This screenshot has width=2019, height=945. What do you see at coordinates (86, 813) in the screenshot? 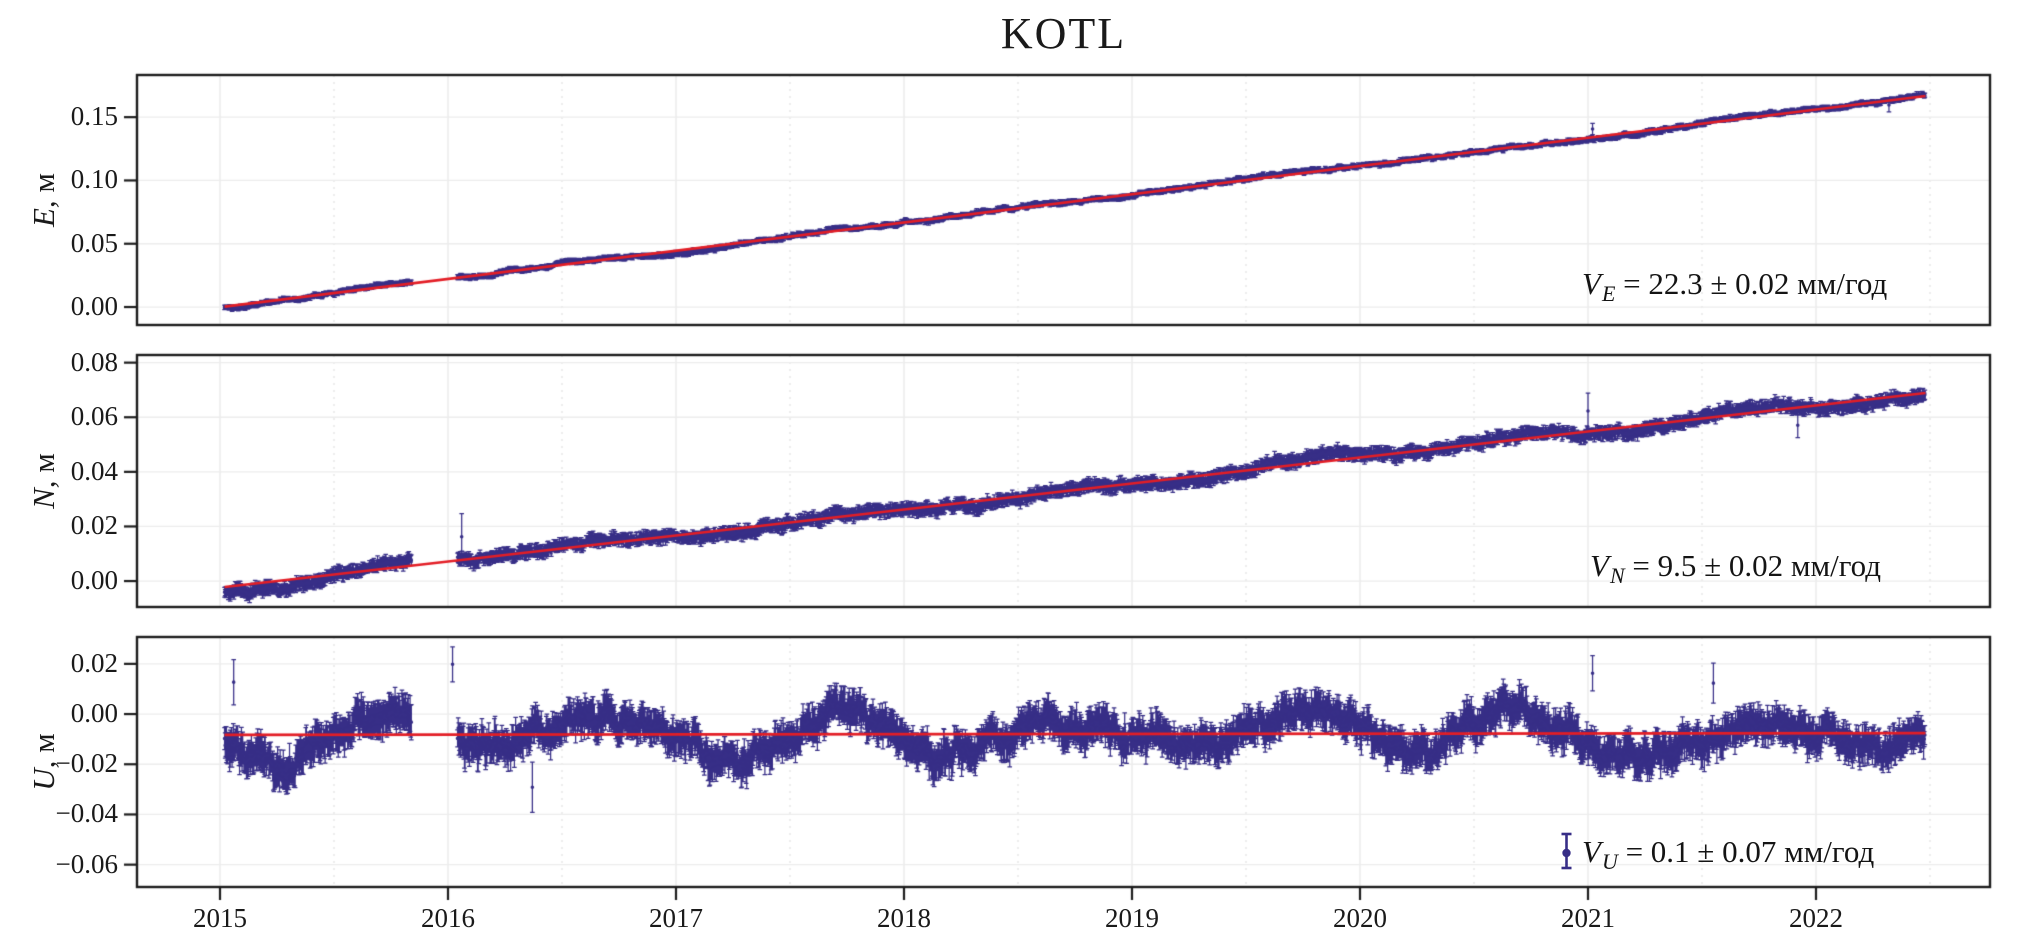
I see `y-tick-label: −0.04` at bounding box center [86, 813].